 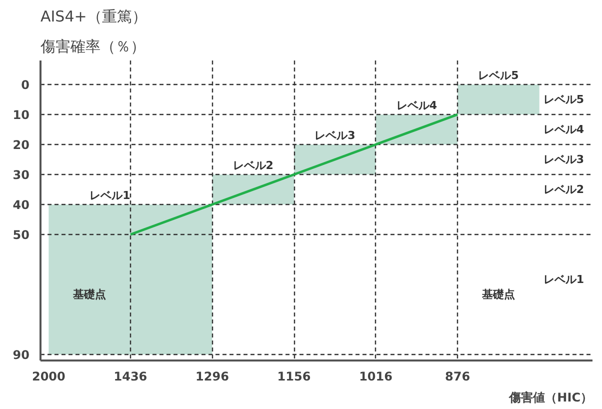 I want to click on y-tick-label: 50, so click(x=21, y=235).